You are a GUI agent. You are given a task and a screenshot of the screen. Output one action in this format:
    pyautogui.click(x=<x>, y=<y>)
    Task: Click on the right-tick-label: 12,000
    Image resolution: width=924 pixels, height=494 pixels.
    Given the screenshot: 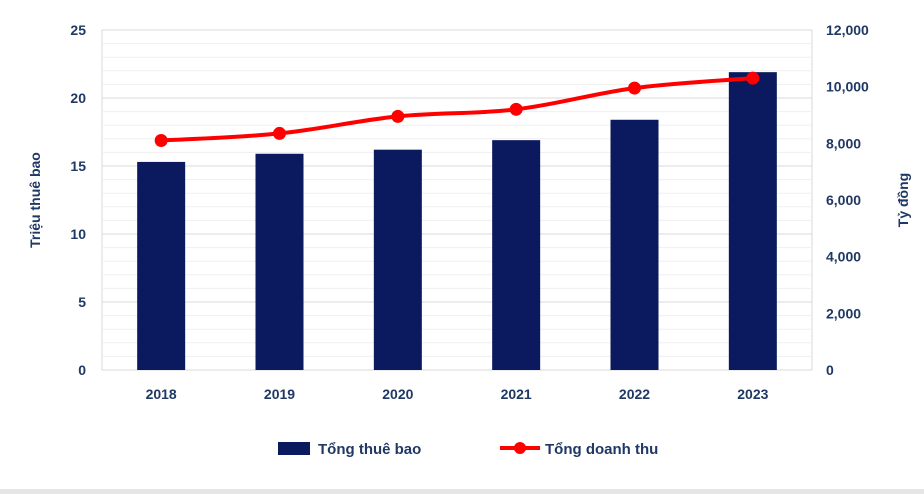 What is the action you would take?
    pyautogui.click(x=847, y=30)
    